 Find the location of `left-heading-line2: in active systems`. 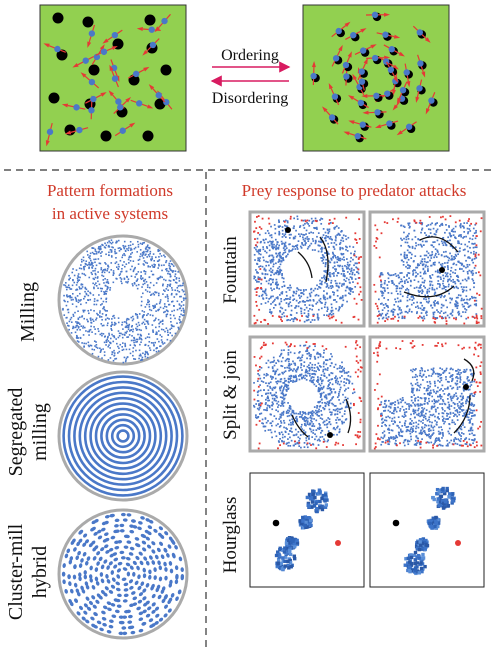

left-heading-line2: in active systems is located at coordinates (110, 213).